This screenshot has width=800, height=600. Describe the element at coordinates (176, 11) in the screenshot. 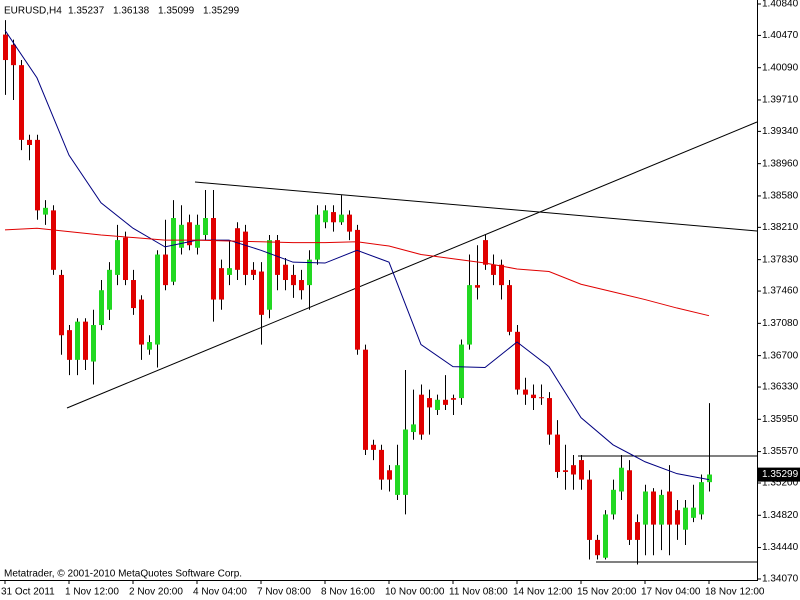

I see `header-low: 1.35099` at that location.